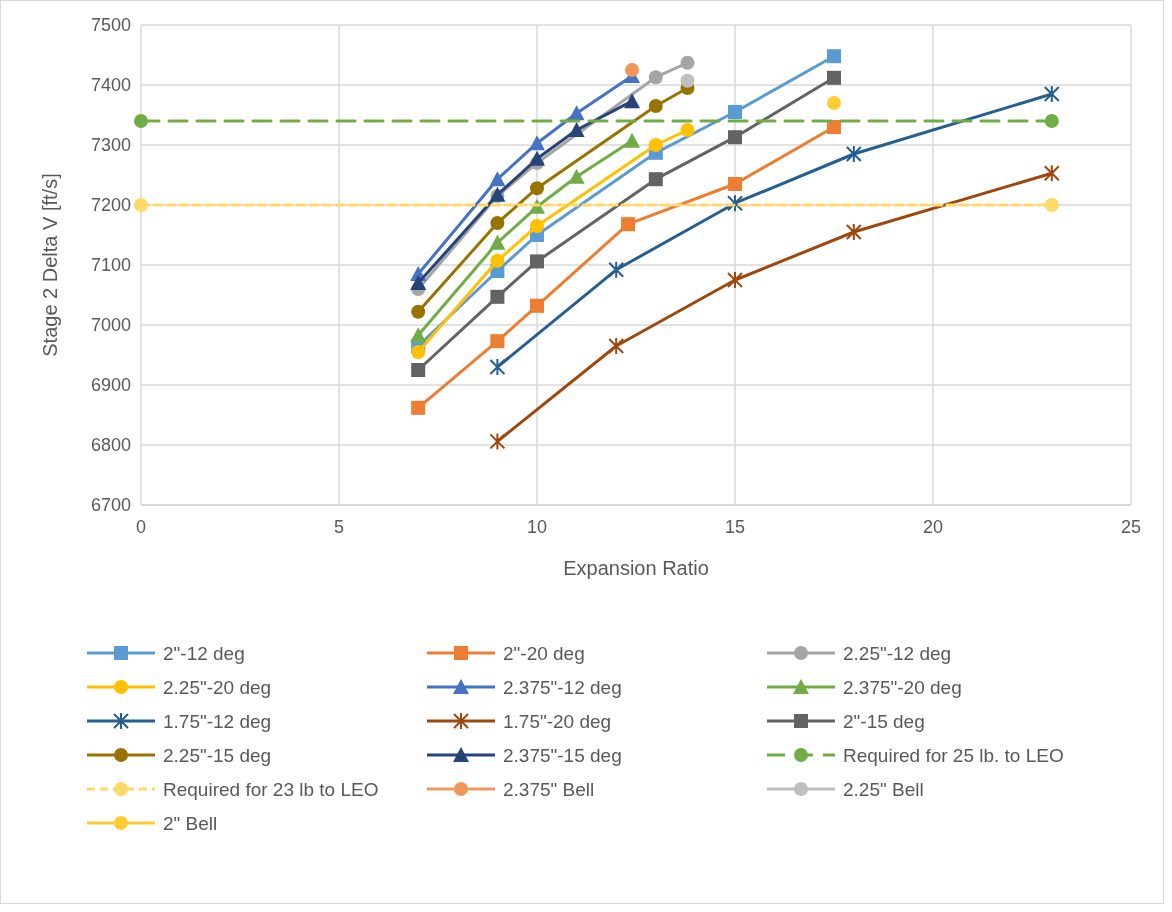  What do you see at coordinates (110, 145) in the screenshot?
I see `y-tick-label: 7300` at bounding box center [110, 145].